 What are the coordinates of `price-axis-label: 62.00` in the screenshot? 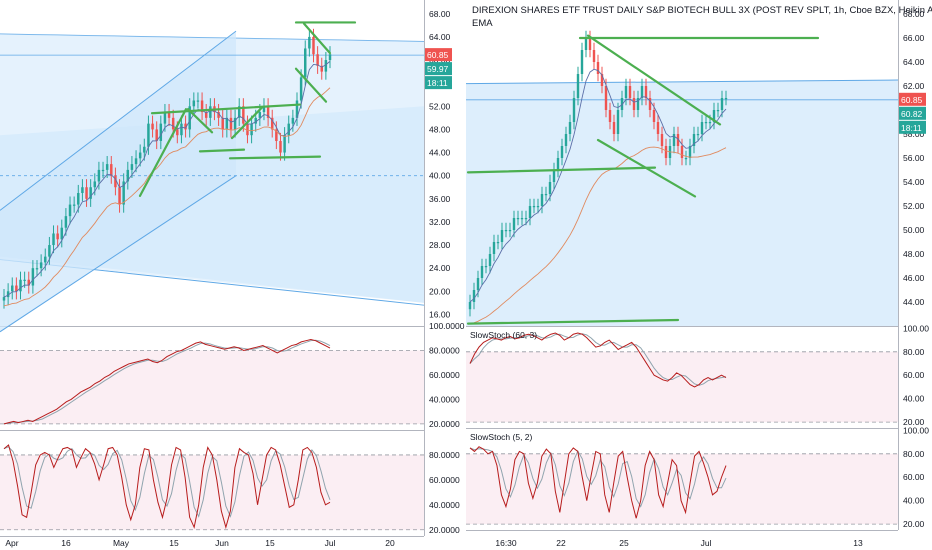 It's located at (914, 86).